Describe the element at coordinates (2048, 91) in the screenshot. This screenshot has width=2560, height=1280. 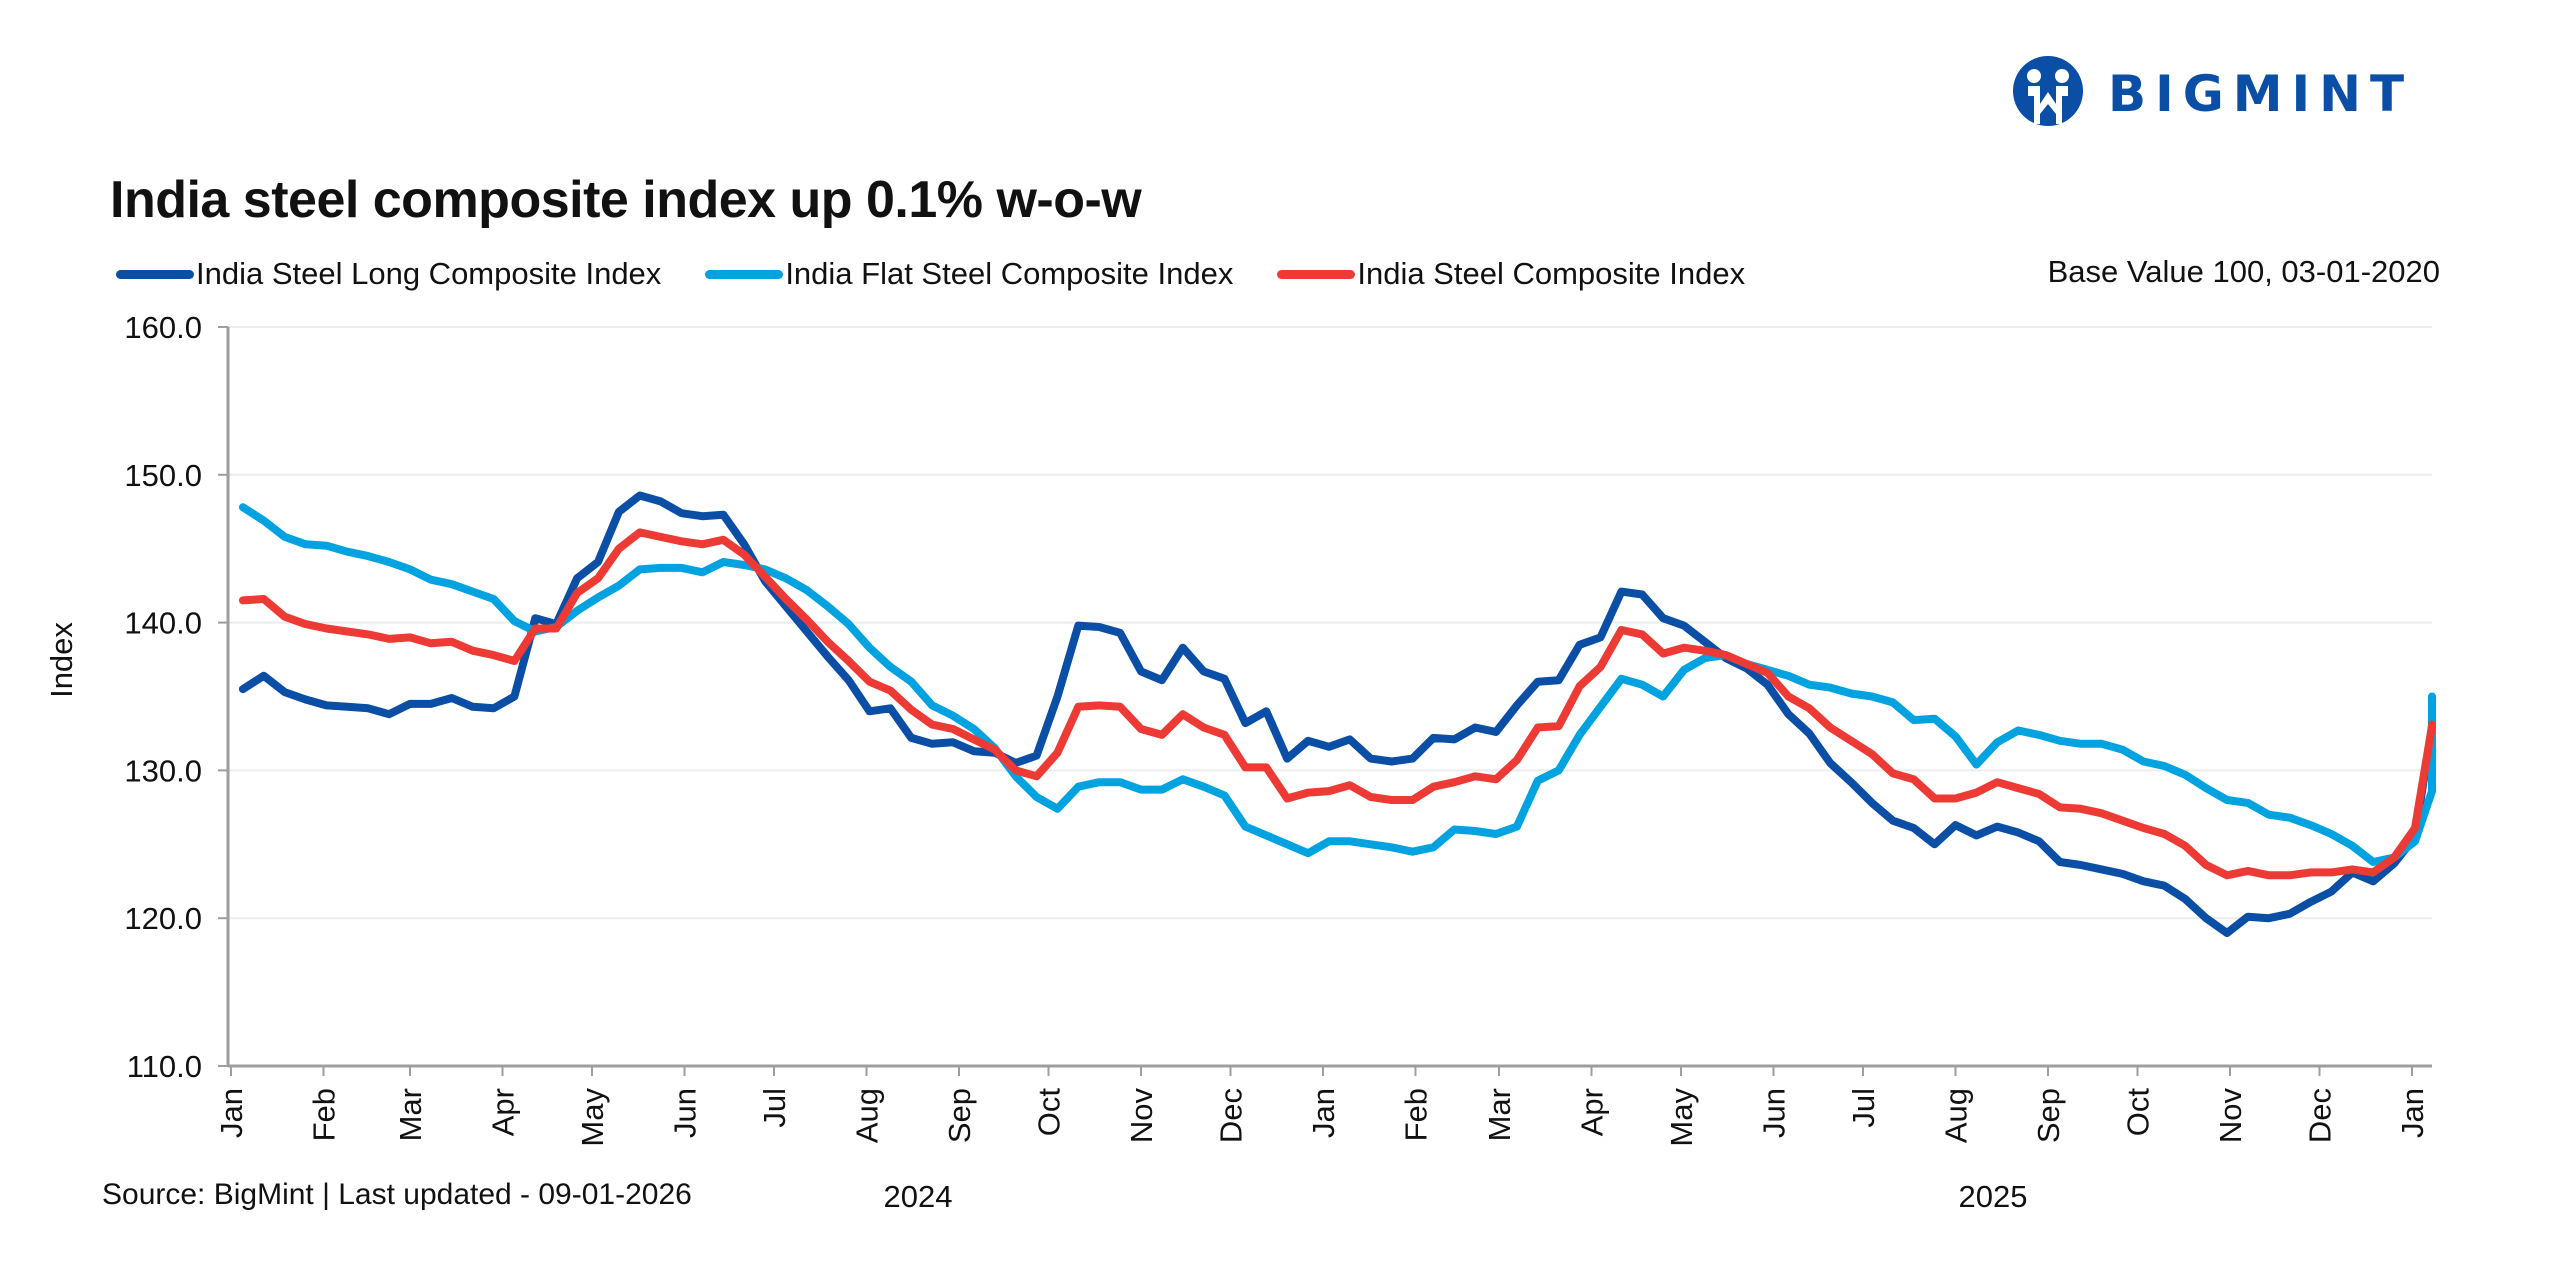
I see `bigmint-logo-icon` at that location.